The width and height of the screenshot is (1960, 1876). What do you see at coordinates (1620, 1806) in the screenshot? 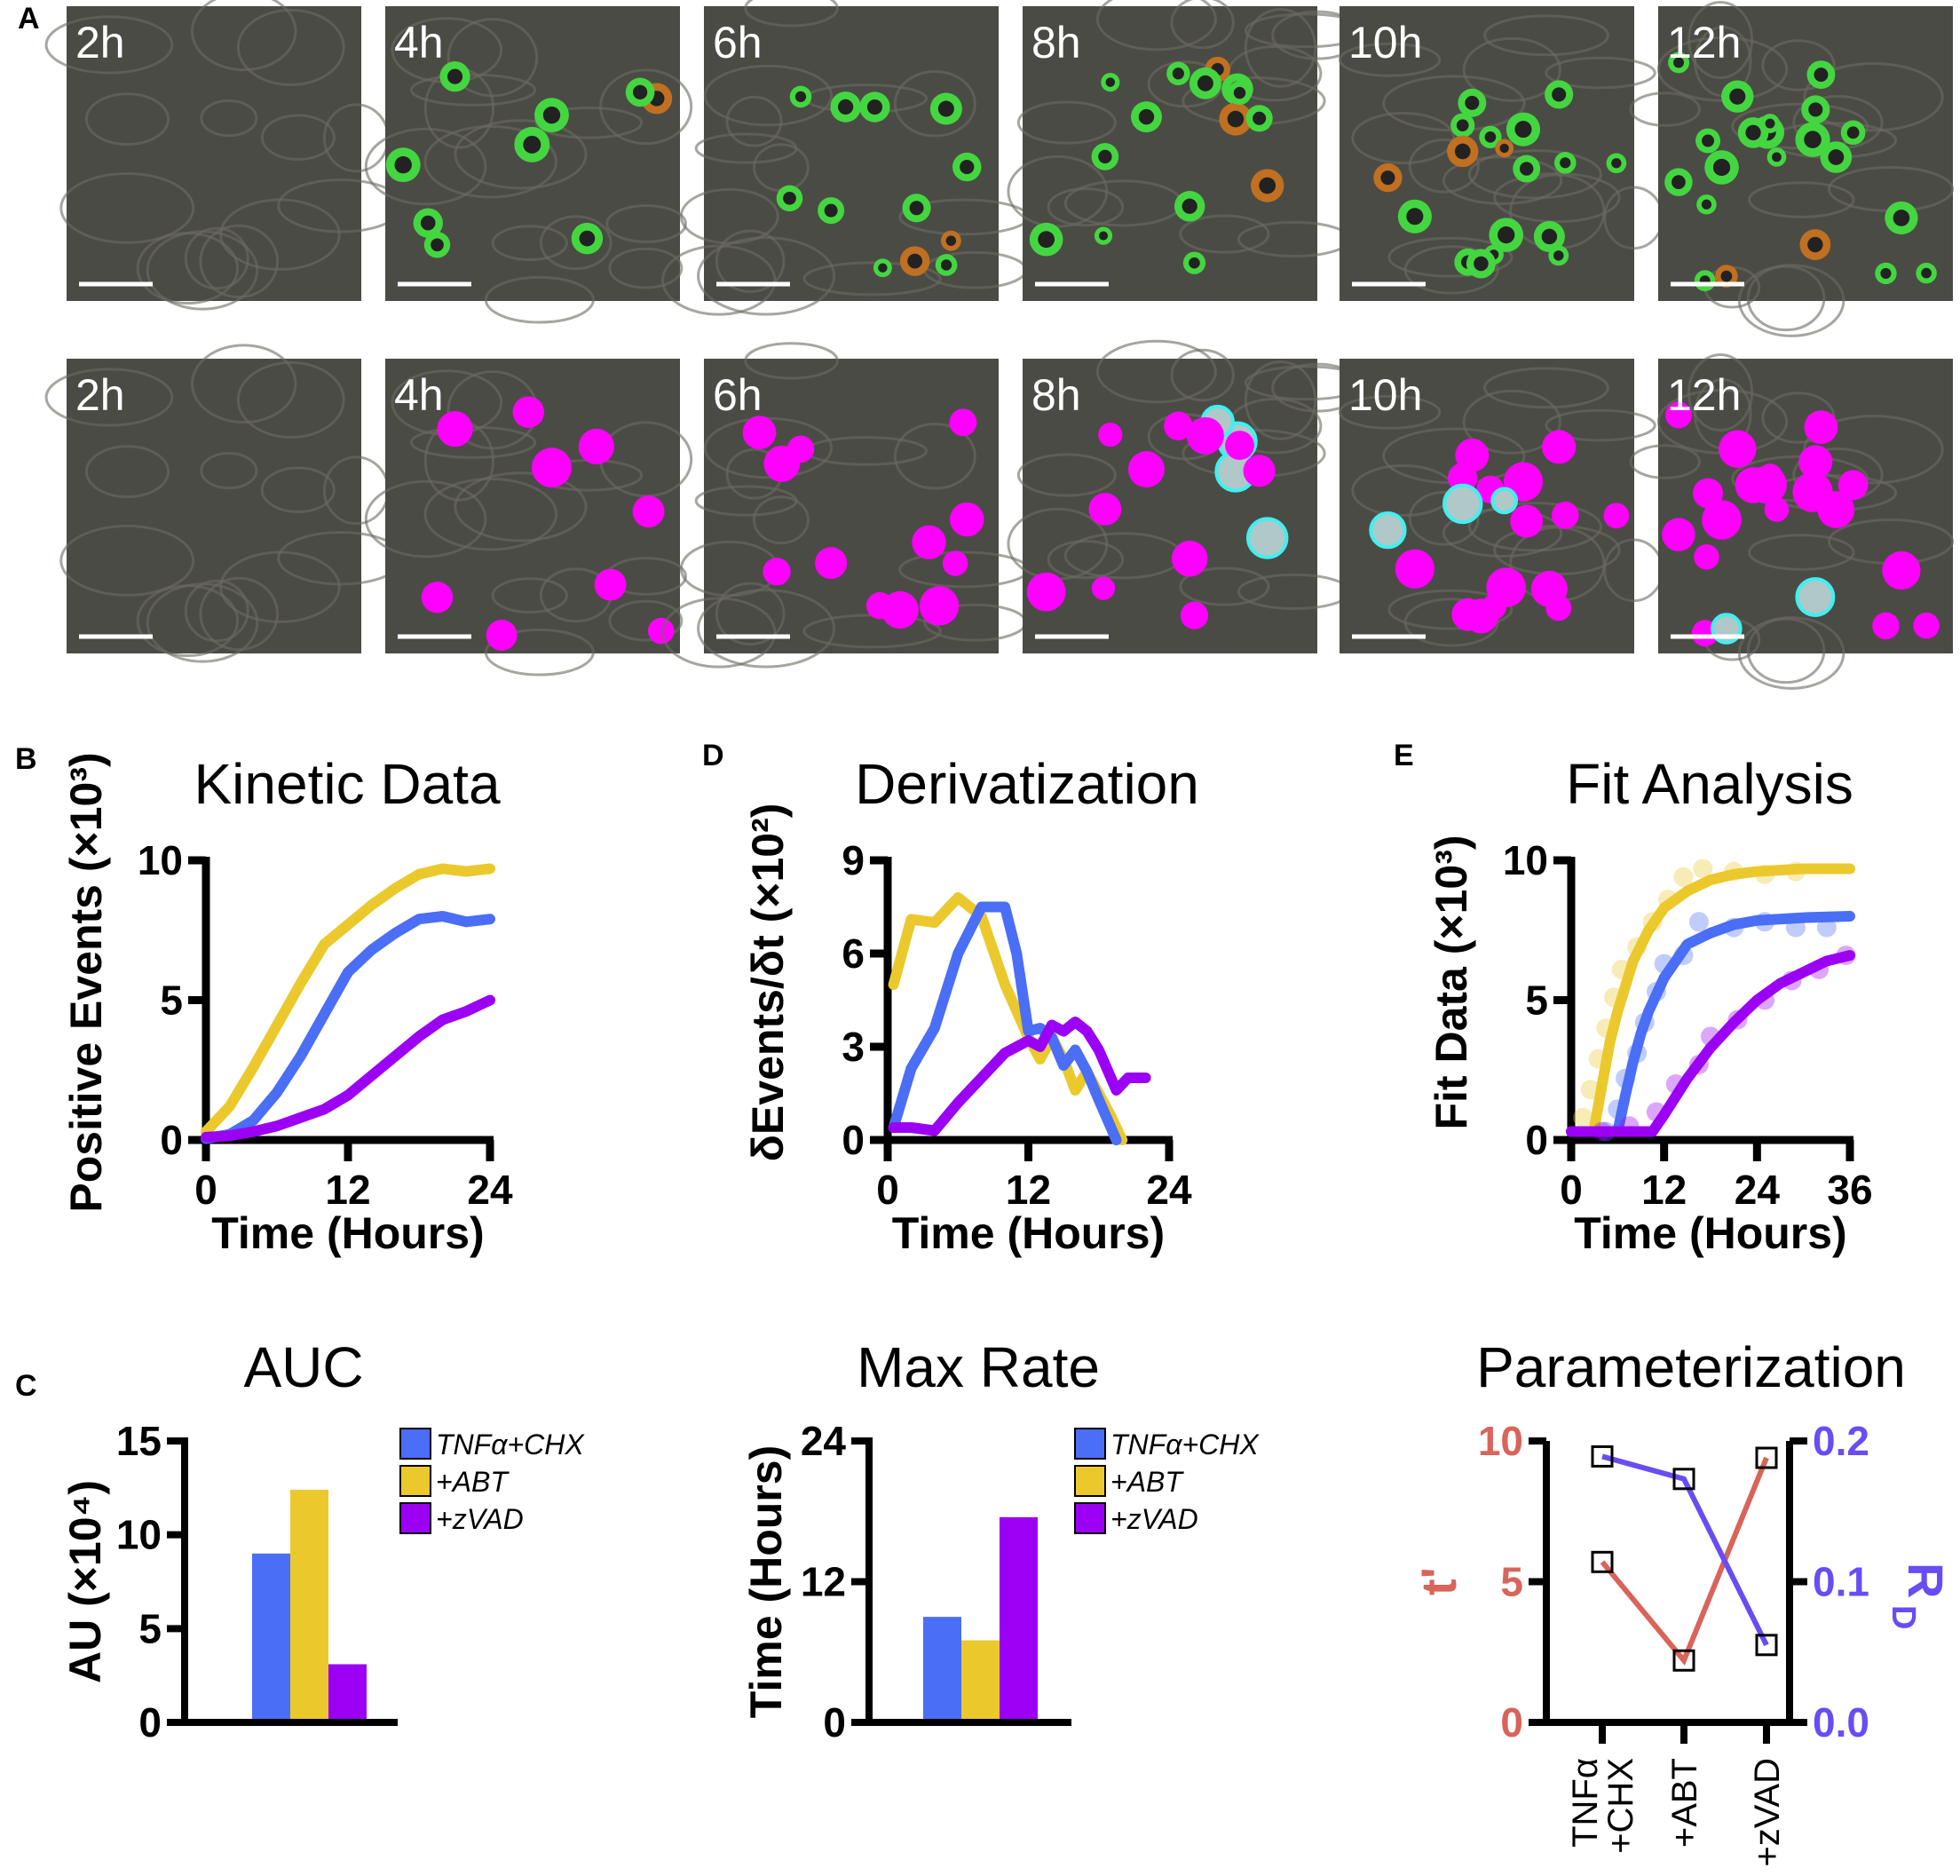
I see `category-label: +CHX` at bounding box center [1620, 1806].